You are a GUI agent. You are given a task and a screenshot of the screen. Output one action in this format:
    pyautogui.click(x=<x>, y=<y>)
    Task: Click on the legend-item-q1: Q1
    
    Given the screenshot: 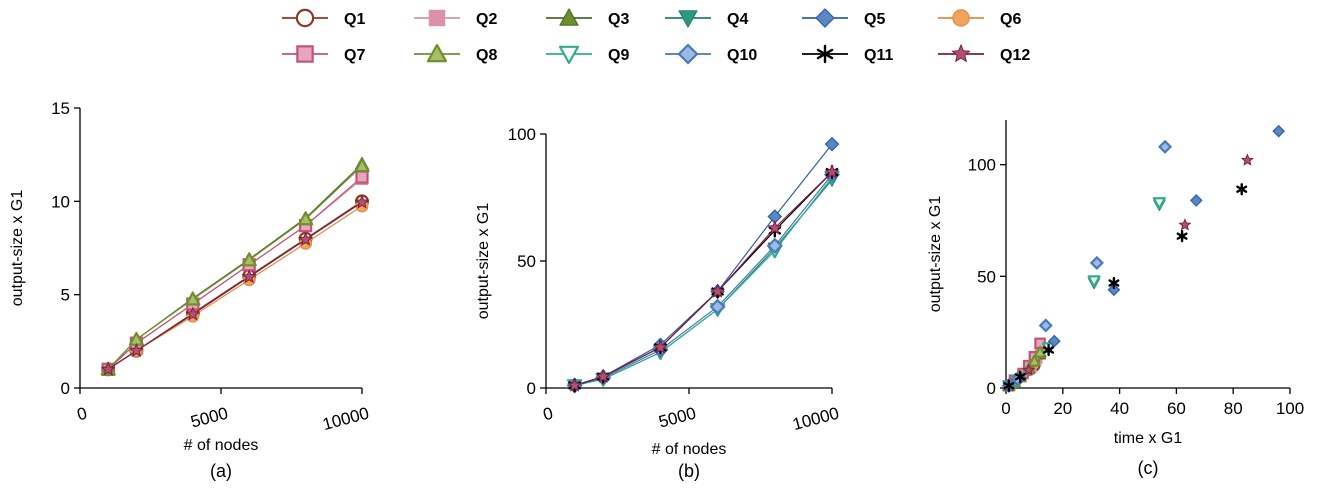 What is the action you would take?
    pyautogui.click(x=323, y=18)
    